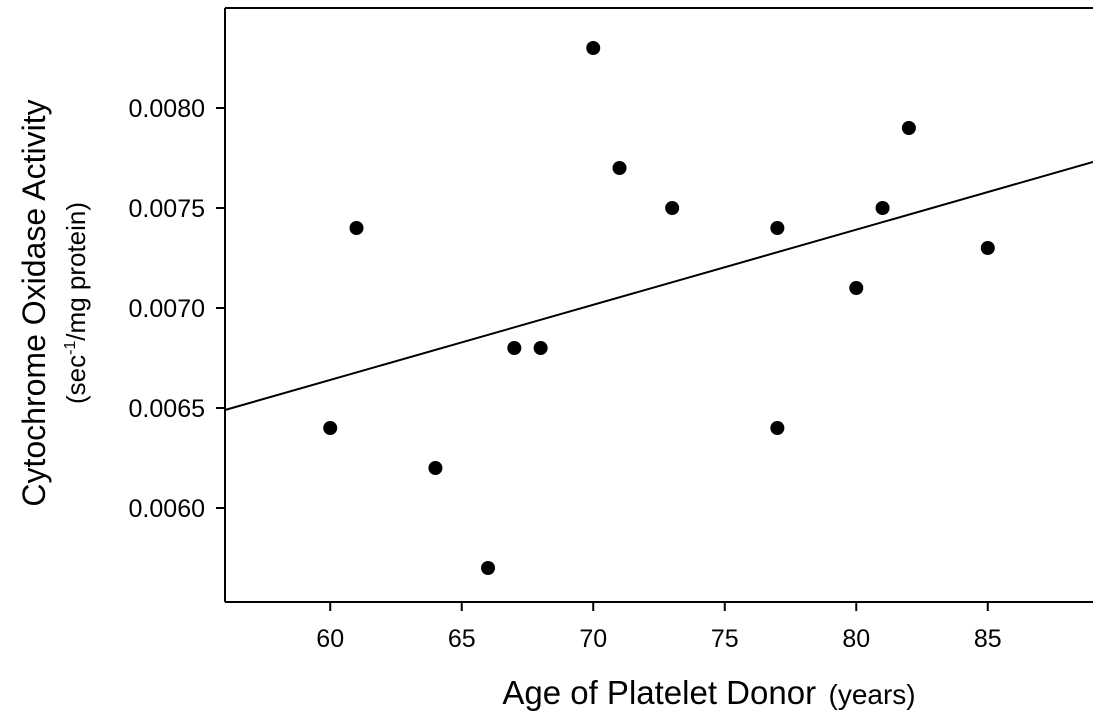 The height and width of the screenshot is (717, 1093). I want to click on y-axis-subtitle: (sec-1/mg protein), so click(76, 303).